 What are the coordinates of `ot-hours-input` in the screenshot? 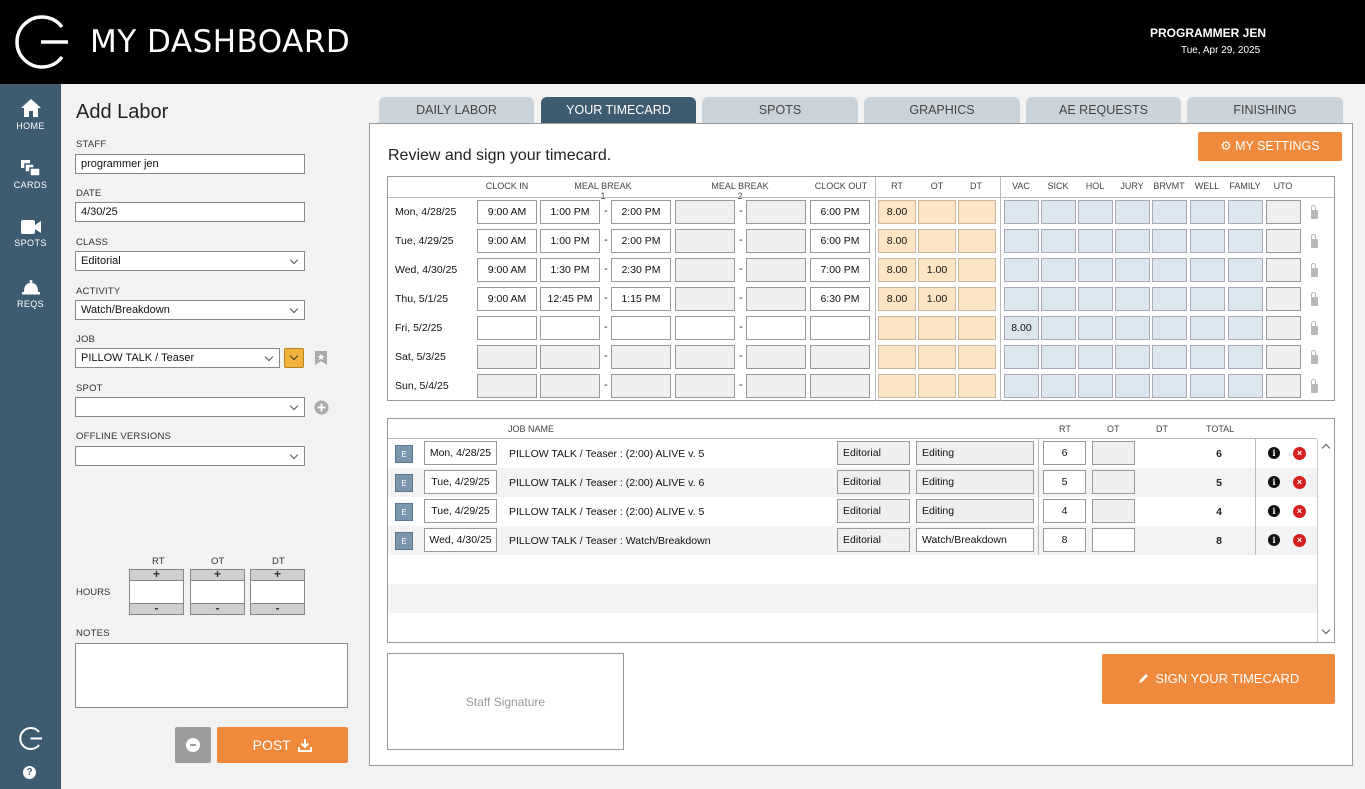 It's located at (217, 592).